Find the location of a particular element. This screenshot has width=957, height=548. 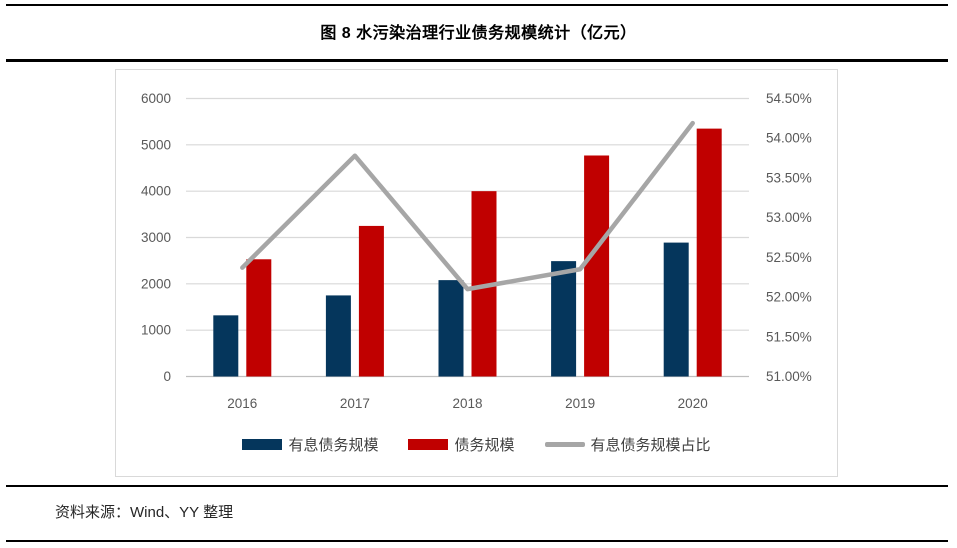

left-axis-tick: 6000 is located at coordinates (156, 98).